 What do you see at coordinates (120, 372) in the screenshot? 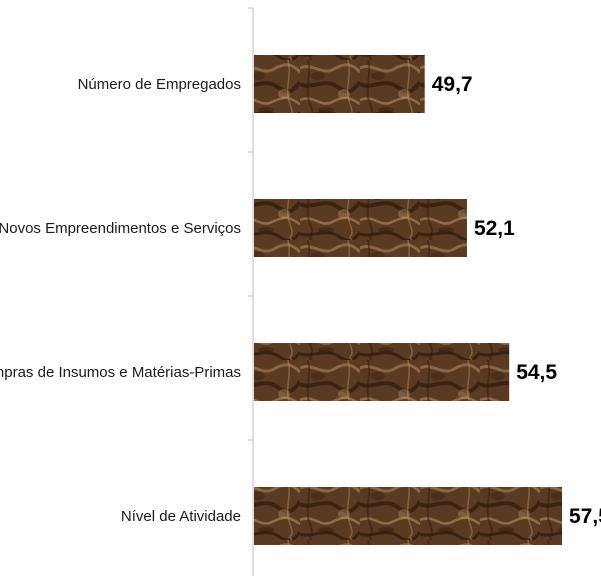
I see `category-label: Compras de Insumos e Matérias-Primas` at bounding box center [120, 372].